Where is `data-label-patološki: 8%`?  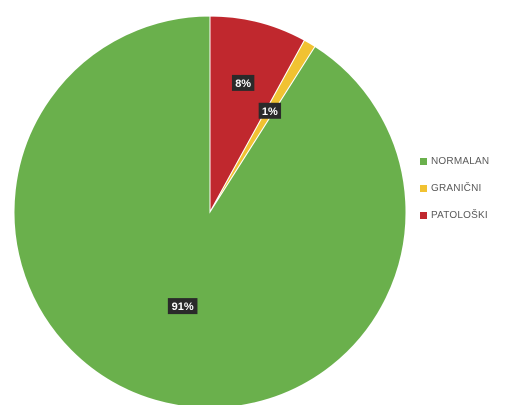 data-label-patološki: 8% is located at coordinates (243, 82).